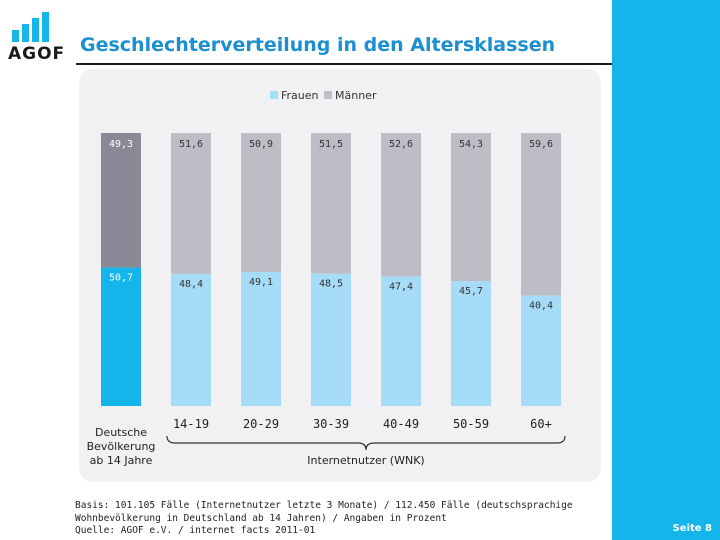  I want to click on agof-logo: AGOF, so click(41, 36).